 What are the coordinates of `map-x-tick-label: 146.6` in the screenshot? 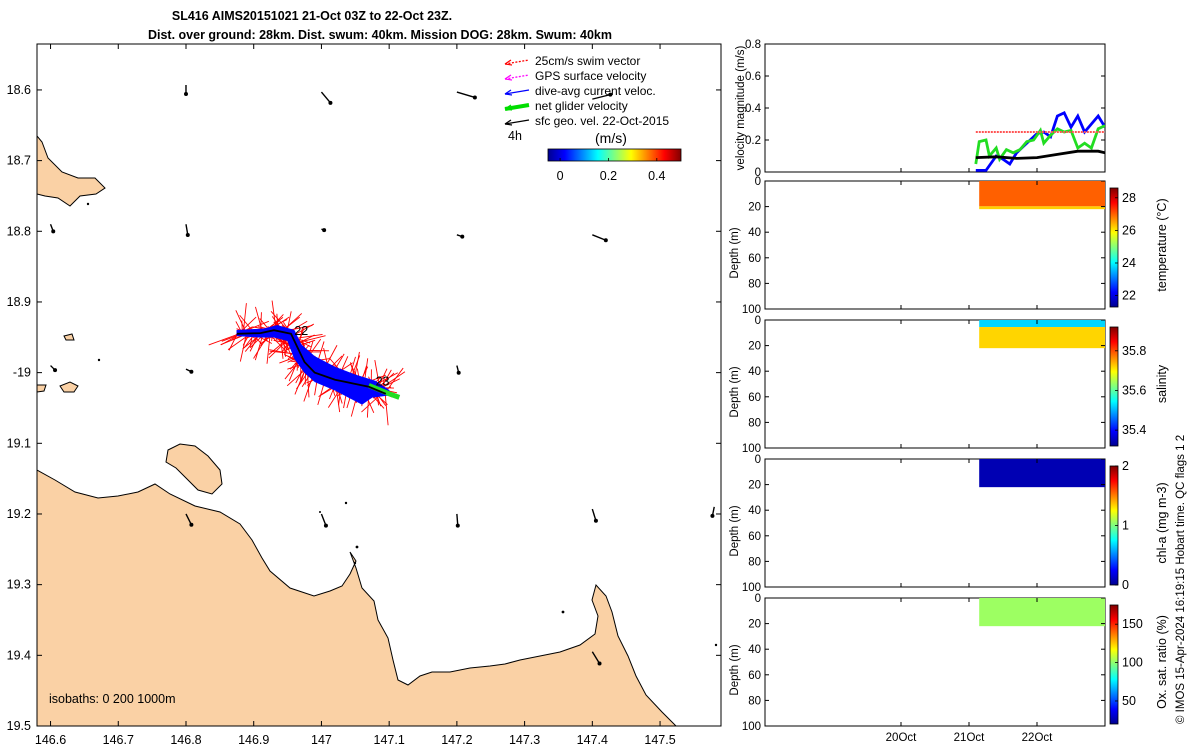 It's located at (50, 740).